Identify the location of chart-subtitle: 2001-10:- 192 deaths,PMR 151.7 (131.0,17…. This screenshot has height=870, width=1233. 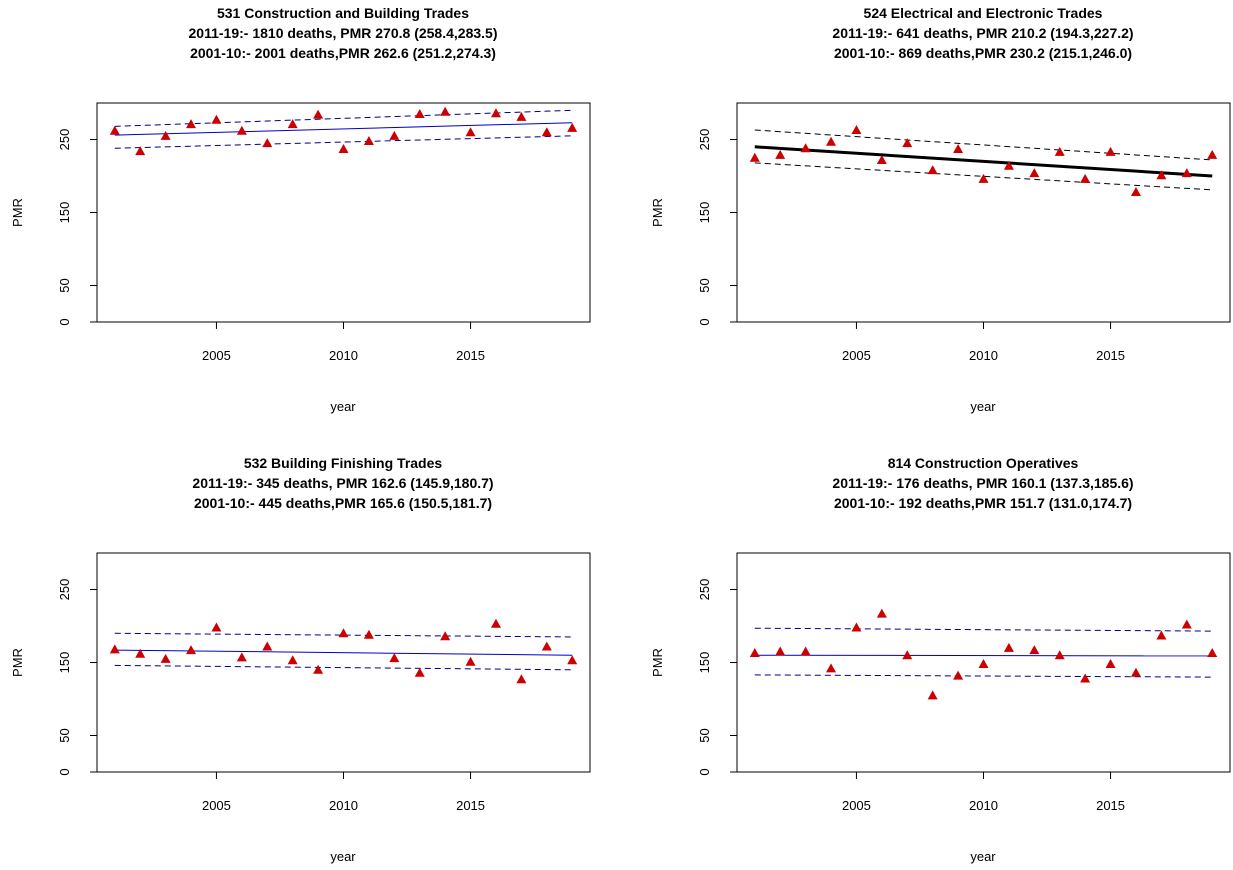
(983, 503).